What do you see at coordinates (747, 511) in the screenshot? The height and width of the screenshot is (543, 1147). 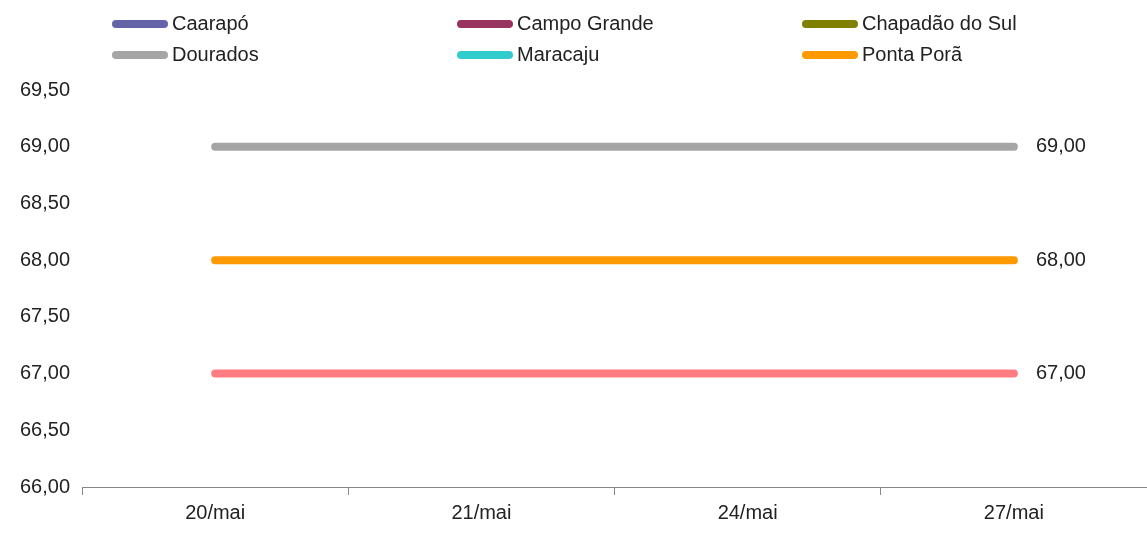 I see `x-tick-label: 24/mai` at bounding box center [747, 511].